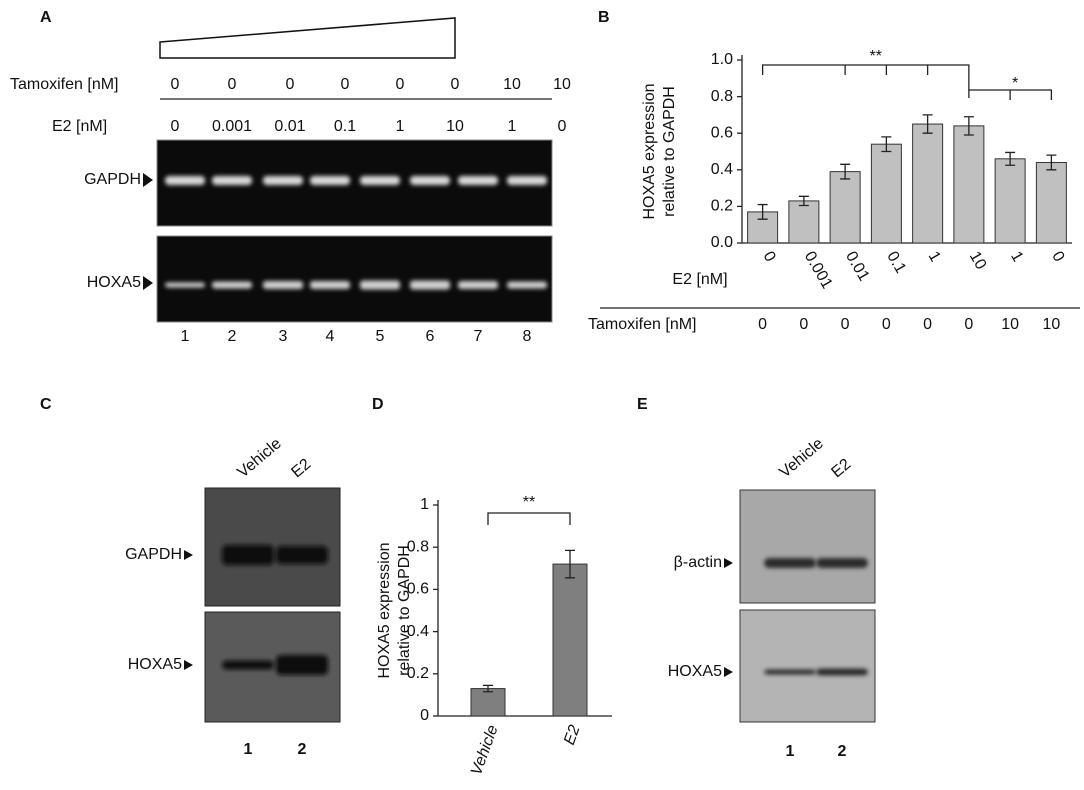 Image resolution: width=1084 pixels, height=790 pixels. I want to click on lane-number: 2, so click(232, 336).